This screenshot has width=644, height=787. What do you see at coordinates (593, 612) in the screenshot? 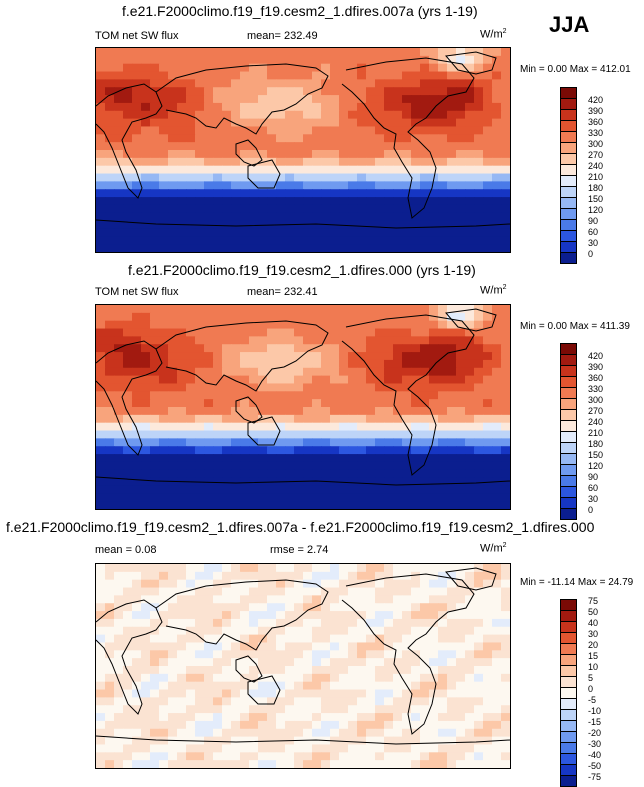
I see `colorbar-tick-label: 50` at bounding box center [593, 612].